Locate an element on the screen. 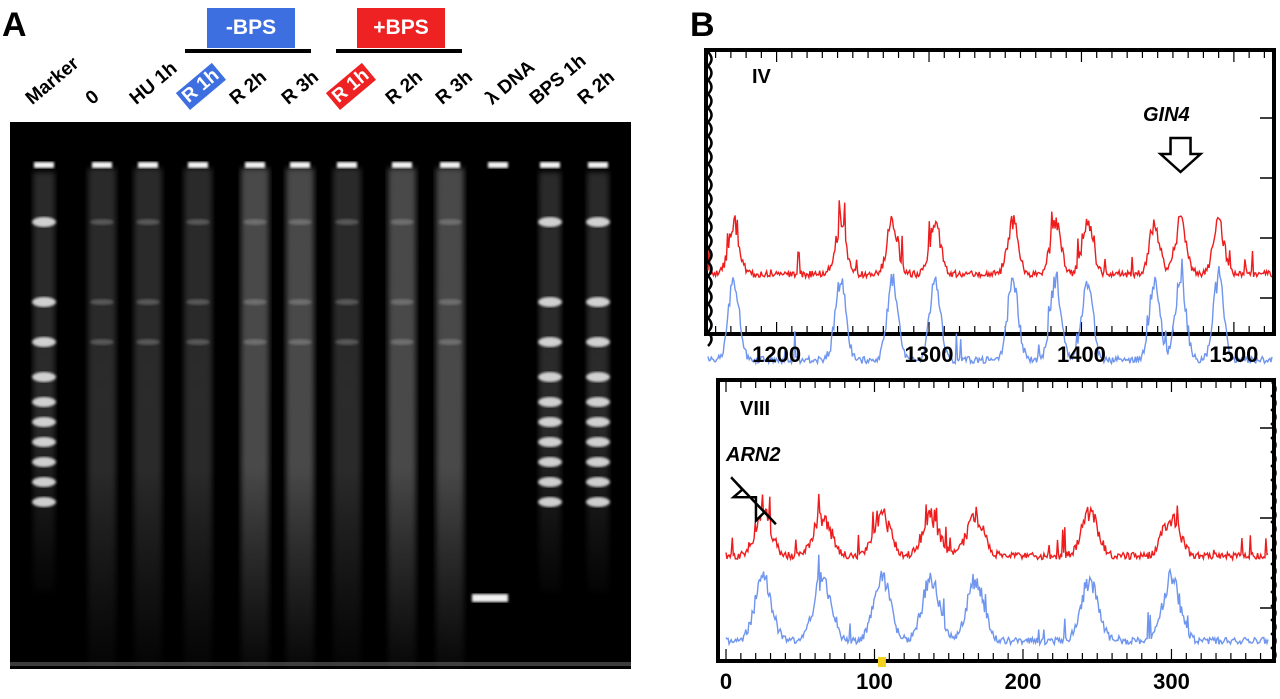 The width and height of the screenshot is (1280, 699). minus-bps-header: -BPS is located at coordinates (251, 28).